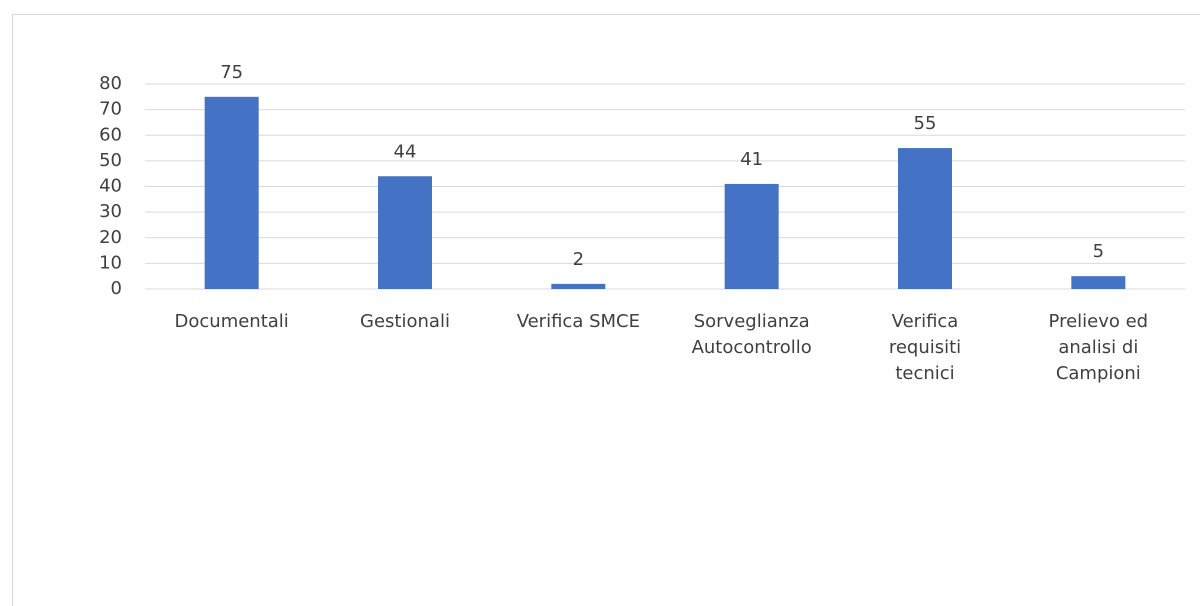 This screenshot has height=606, width=1200. What do you see at coordinates (110, 134) in the screenshot?
I see `y-tick-label: 60` at bounding box center [110, 134].